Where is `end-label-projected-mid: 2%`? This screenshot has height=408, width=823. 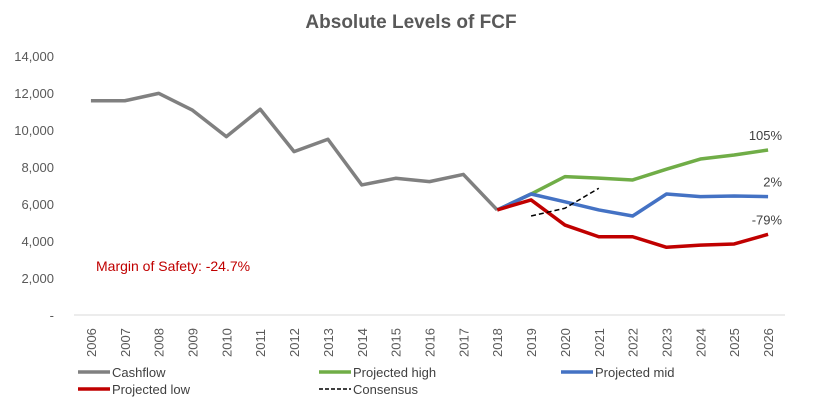
end-label-projected-mid: 2% is located at coordinates (772, 182).